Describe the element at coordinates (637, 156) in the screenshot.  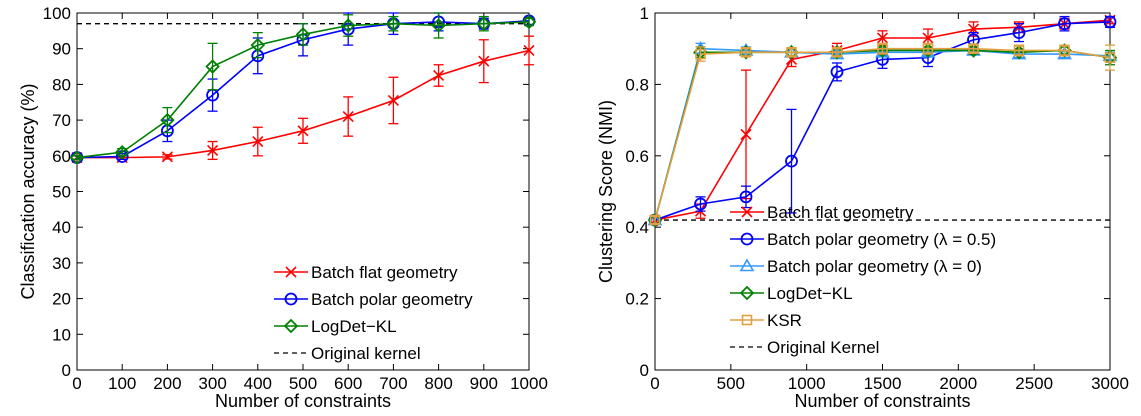
I see `y-tick-label: 0.6` at that location.